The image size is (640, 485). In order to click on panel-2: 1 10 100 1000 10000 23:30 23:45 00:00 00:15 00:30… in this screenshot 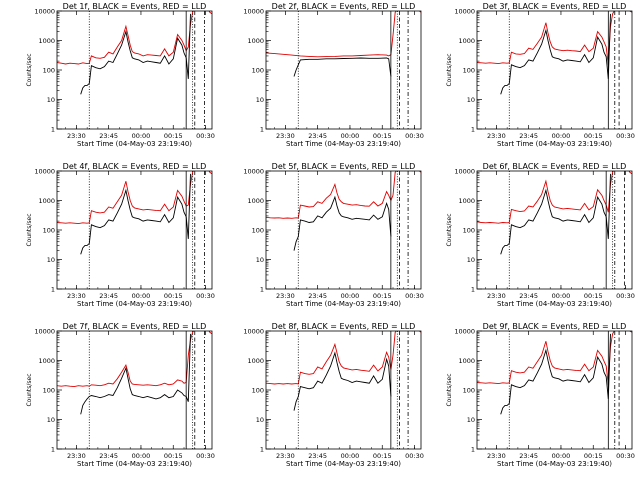, I will do `click(333, 75)`.